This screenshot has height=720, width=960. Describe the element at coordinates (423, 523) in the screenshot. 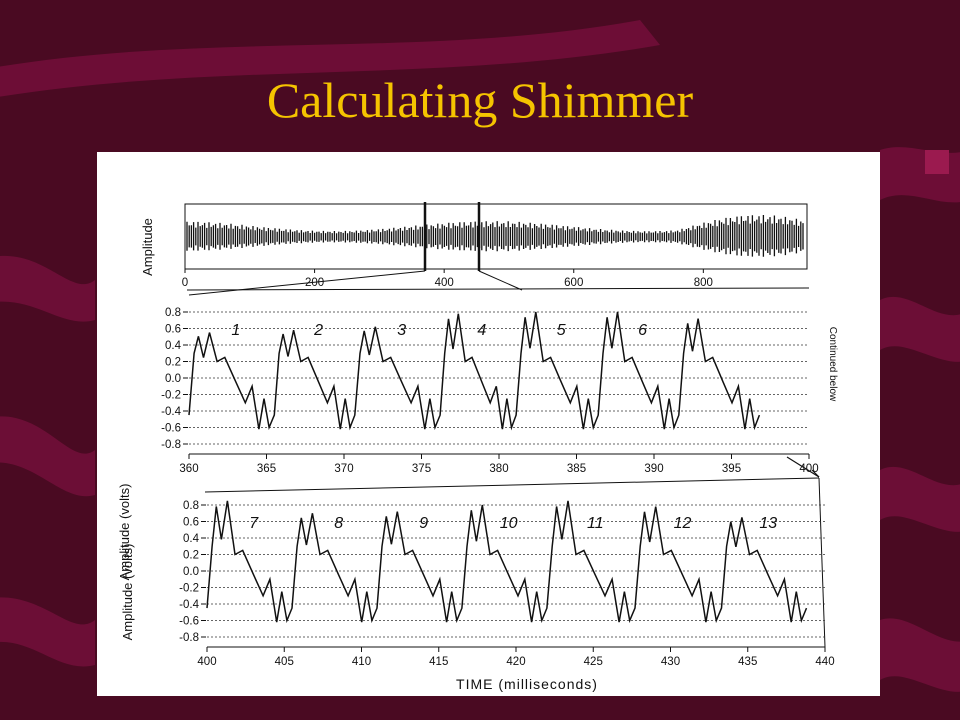

I see `cycle-label: 9` at that location.